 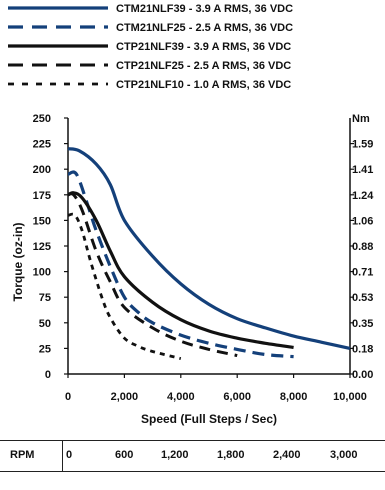 What do you see at coordinates (42, 221) in the screenshot?
I see `y-tick-label: 150` at bounding box center [42, 221].